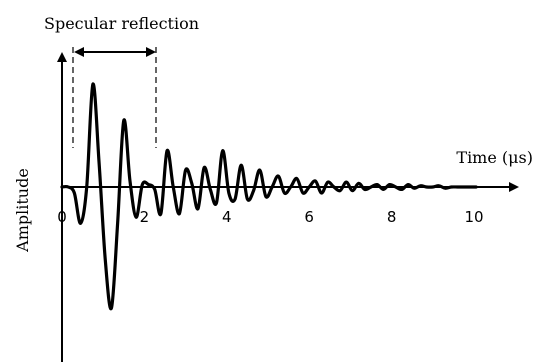 The image size is (537, 364). What do you see at coordinates (62, 217) in the screenshot?
I see `x-tick-label: 0` at bounding box center [62, 217].